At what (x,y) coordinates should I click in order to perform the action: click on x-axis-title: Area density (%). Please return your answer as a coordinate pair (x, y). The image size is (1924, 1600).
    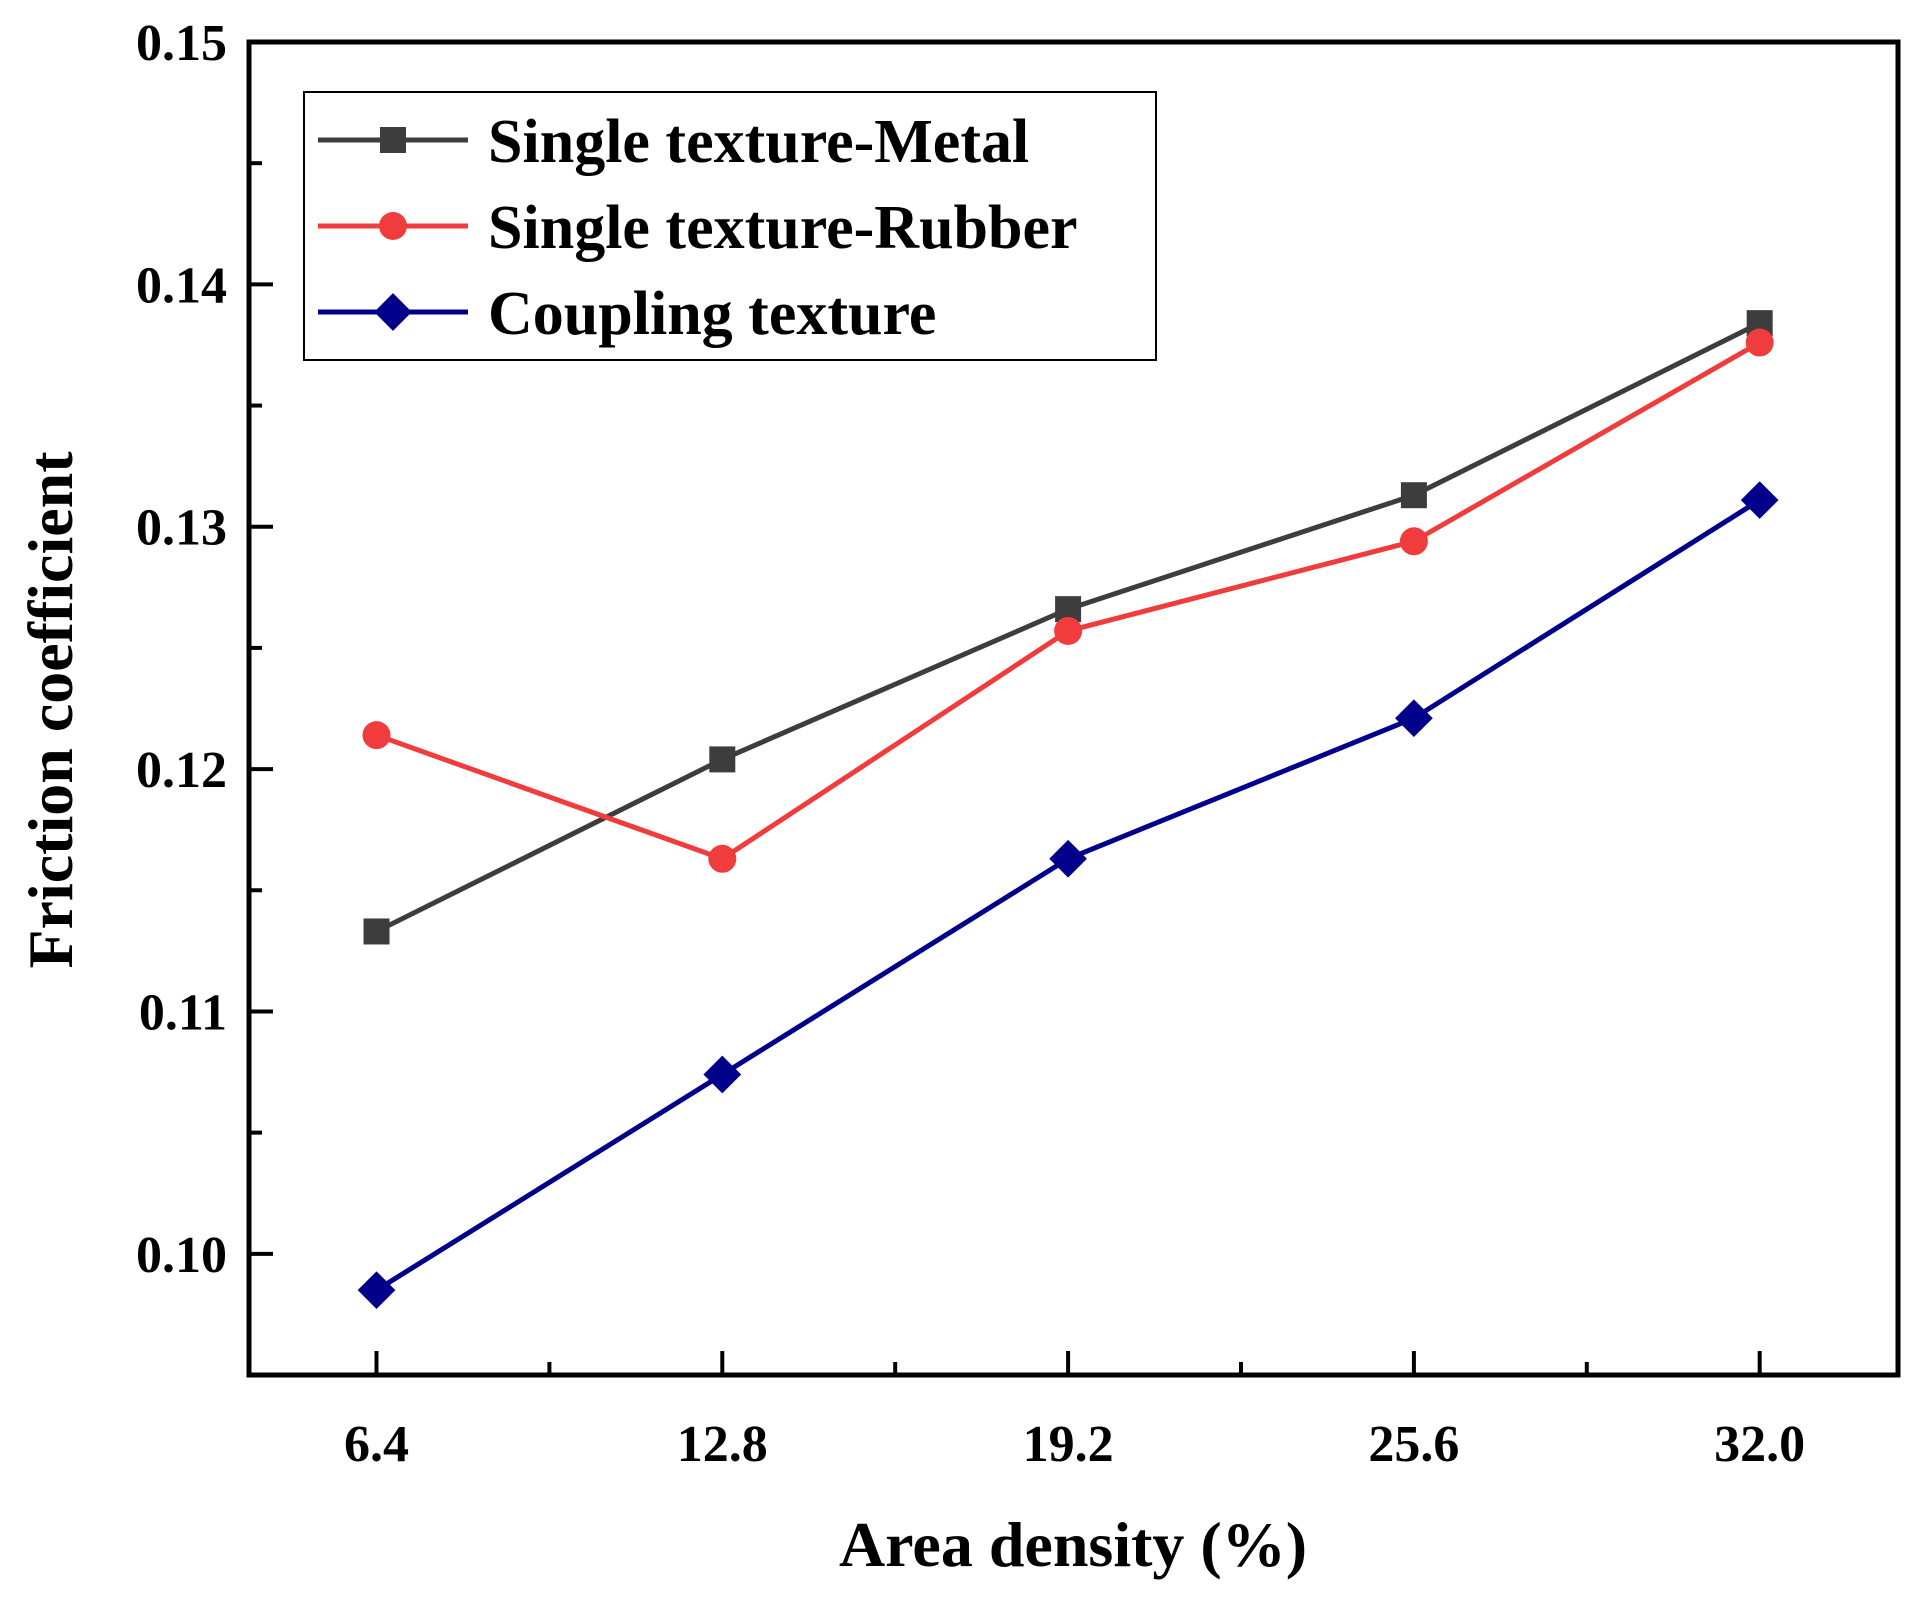
    Looking at the image, I should click on (1073, 1544).